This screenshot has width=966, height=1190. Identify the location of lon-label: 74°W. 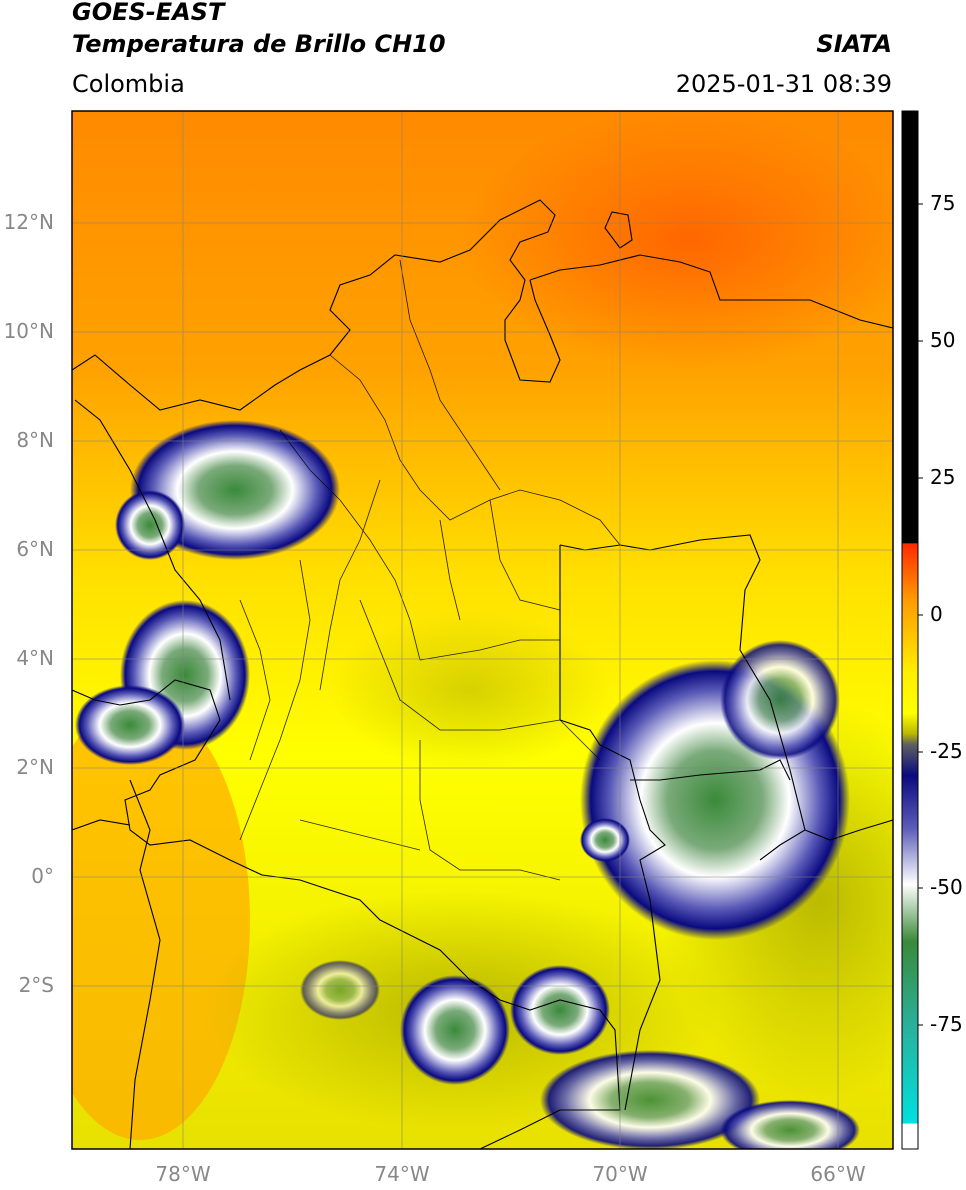
(402, 1174).